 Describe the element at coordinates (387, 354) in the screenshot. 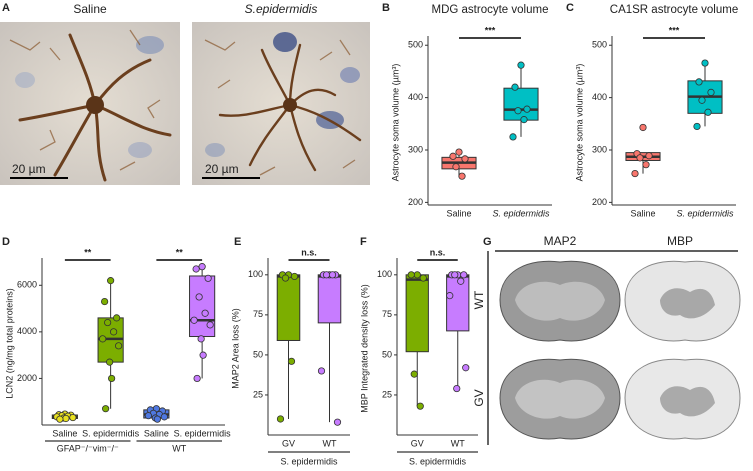

I see `y-tick-label: 50` at that location.